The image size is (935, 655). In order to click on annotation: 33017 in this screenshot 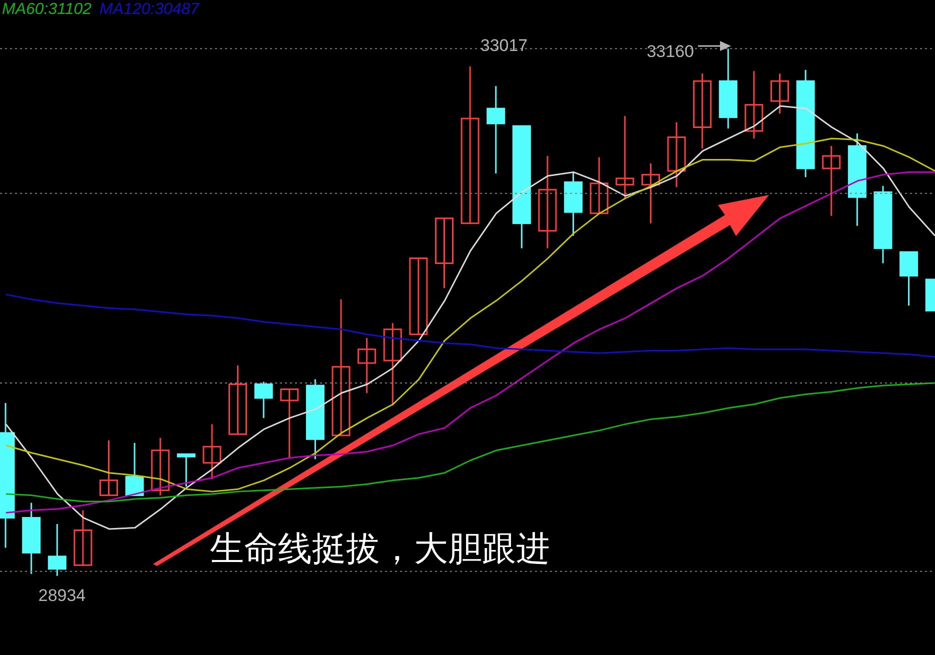, I will do `click(504, 45)`.